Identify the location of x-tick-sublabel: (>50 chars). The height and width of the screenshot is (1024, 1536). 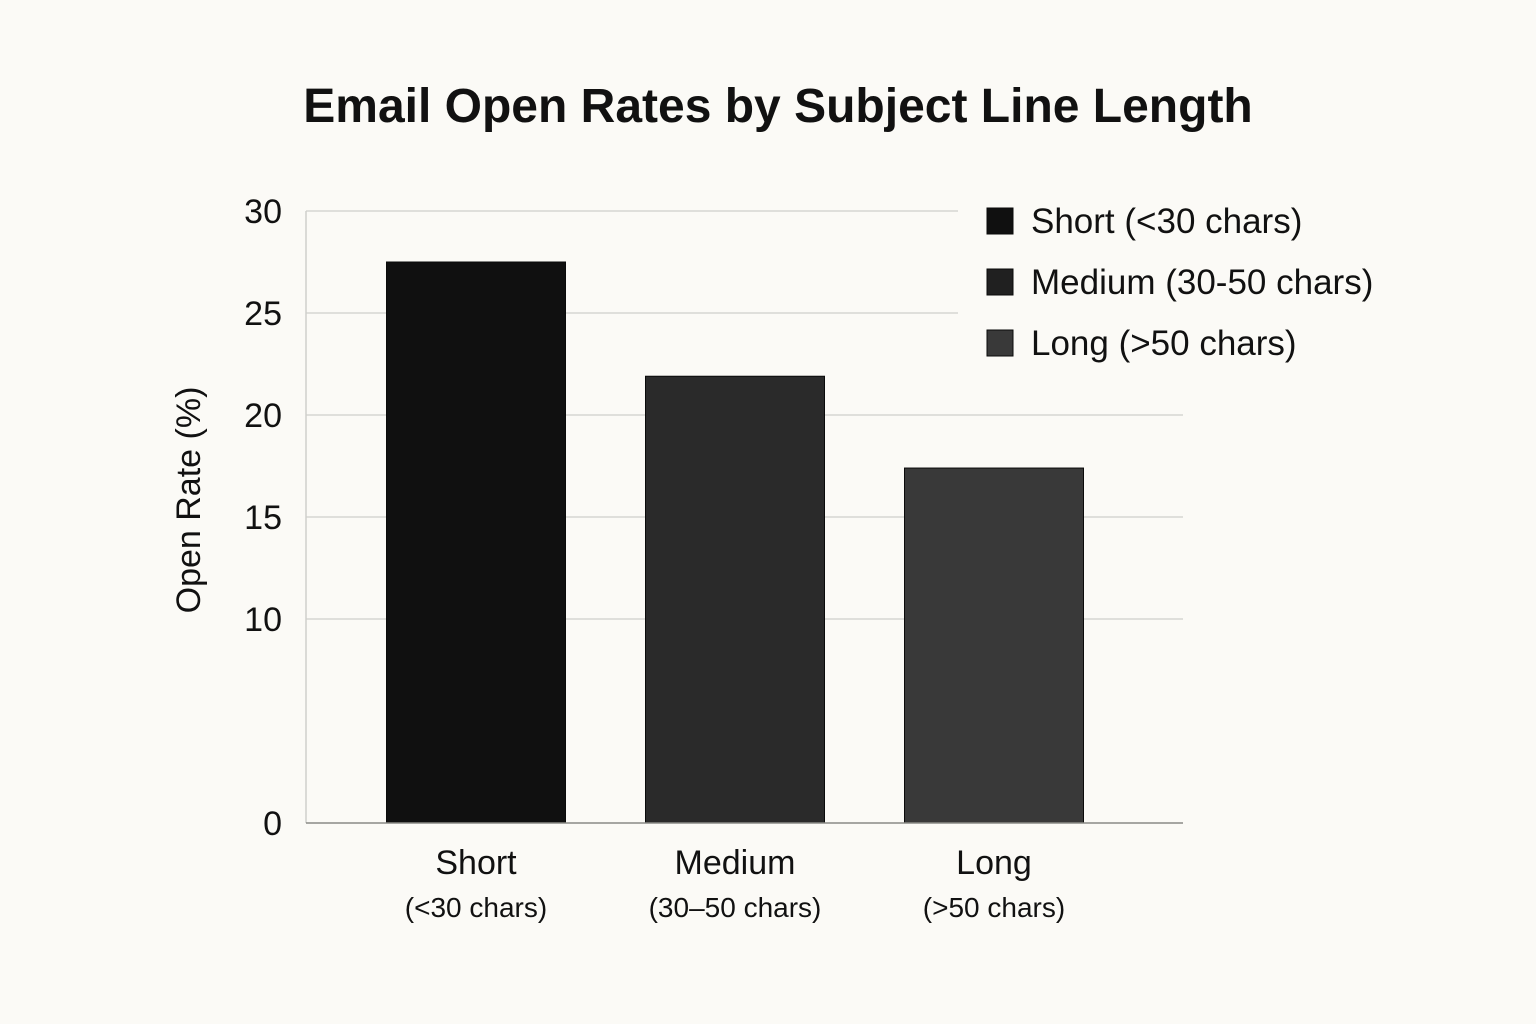
(994, 907).